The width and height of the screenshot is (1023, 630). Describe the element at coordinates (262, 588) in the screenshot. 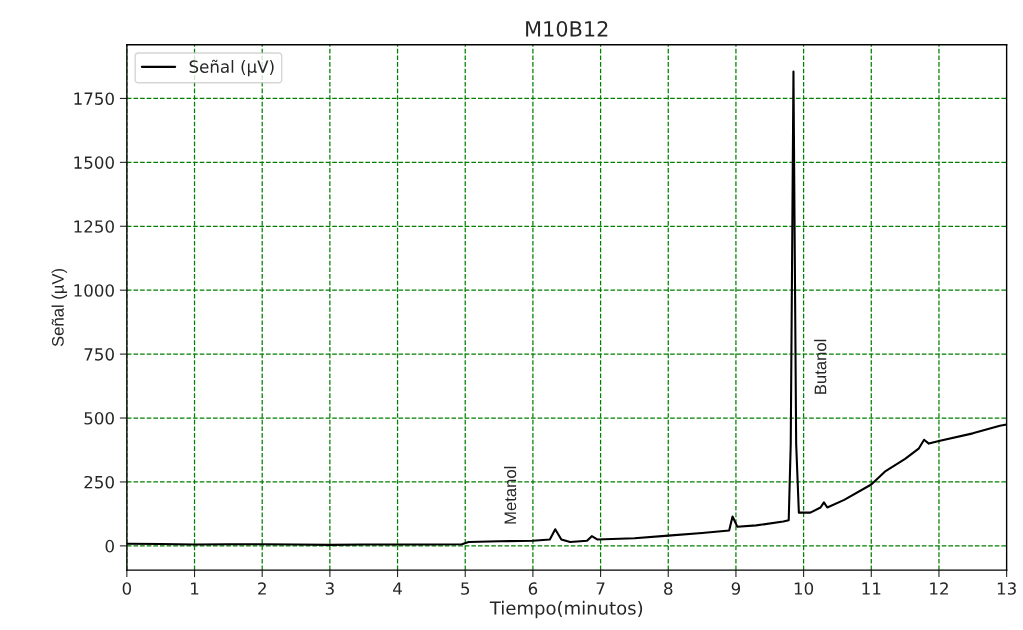

I see `x-tick-label: 2` at that location.